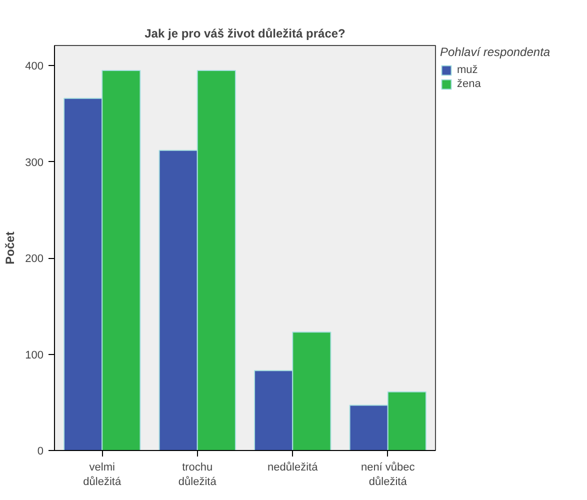  I want to click on y-axis-title: Počet, so click(10, 248).